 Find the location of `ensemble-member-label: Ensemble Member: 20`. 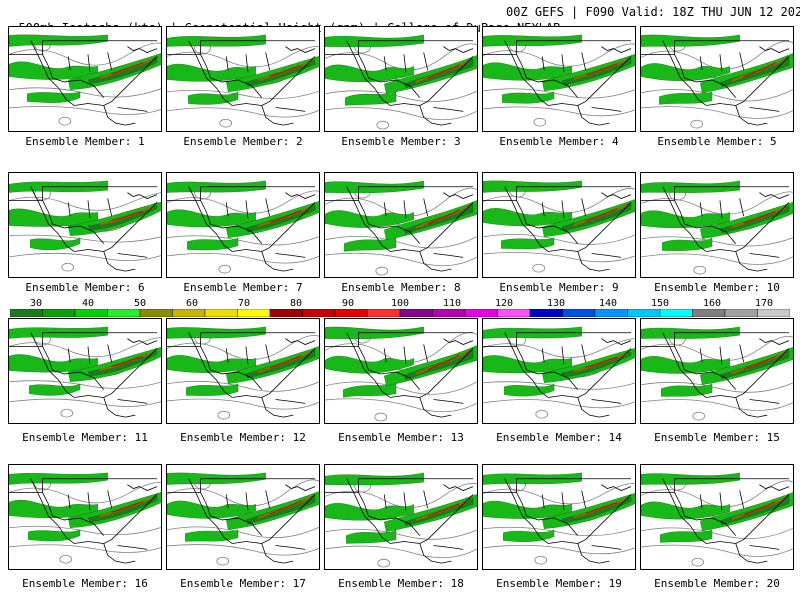

ensemble-member-label: Ensemble Member: 20 is located at coordinates (717, 583).